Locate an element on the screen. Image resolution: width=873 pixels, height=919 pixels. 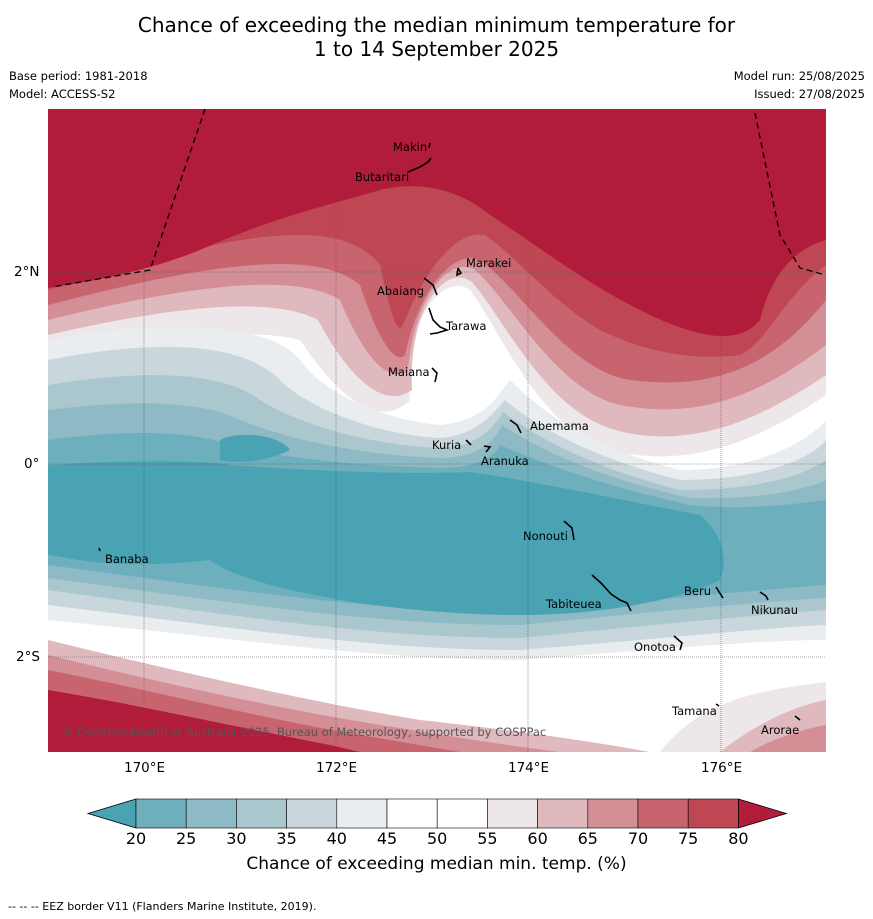
base-period: Base period: 1981-2018 is located at coordinates (78, 76).